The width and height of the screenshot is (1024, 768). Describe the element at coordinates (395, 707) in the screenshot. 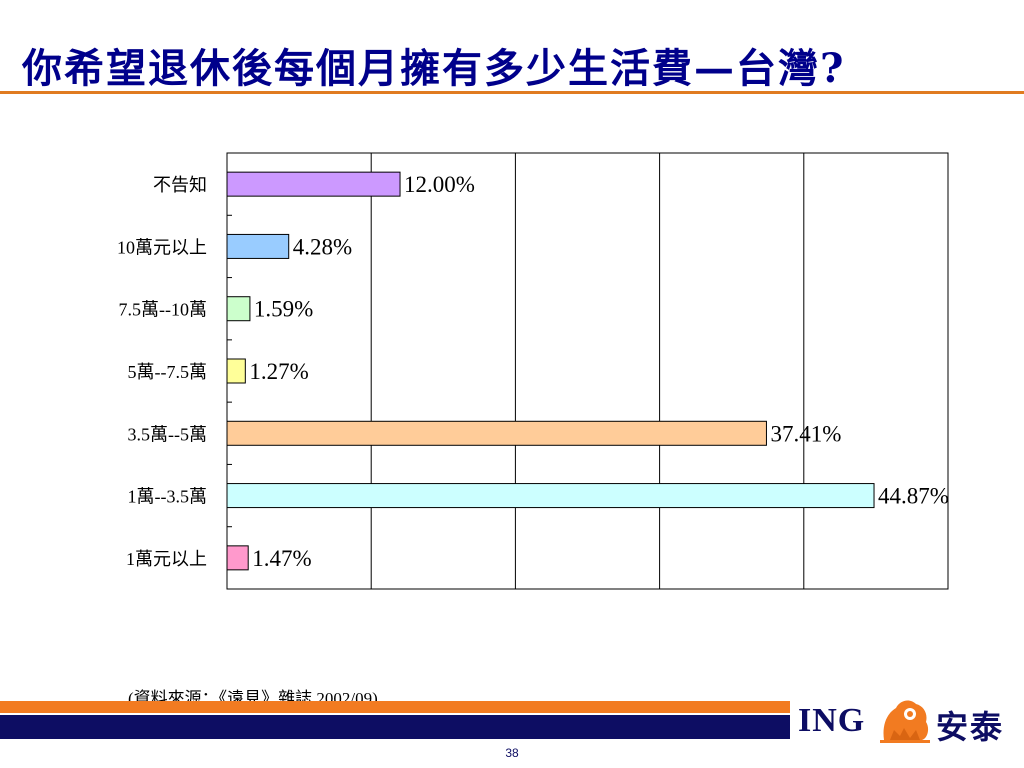

I see `footer-orange-bar` at that location.